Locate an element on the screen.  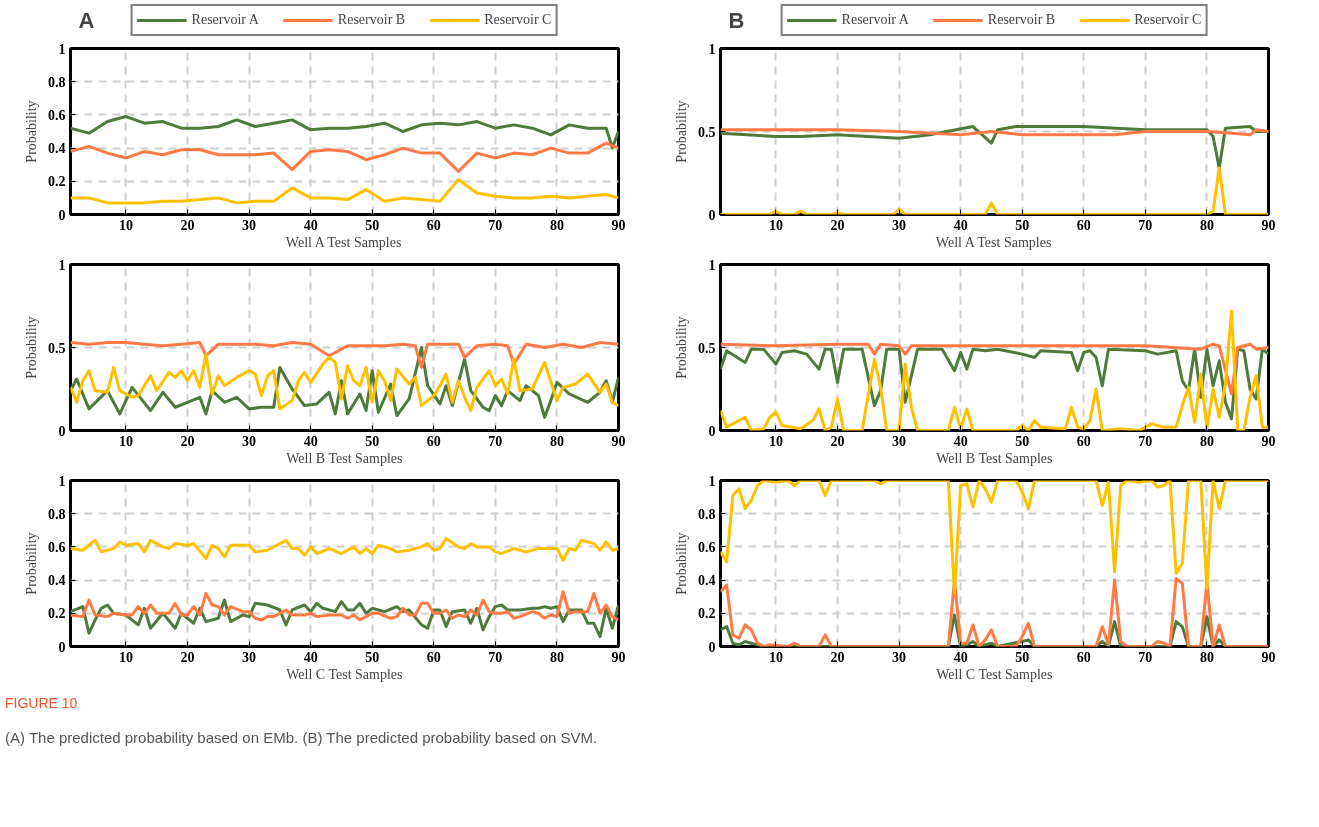
caption: FIGURE 10 is located at coordinates (41, 703).